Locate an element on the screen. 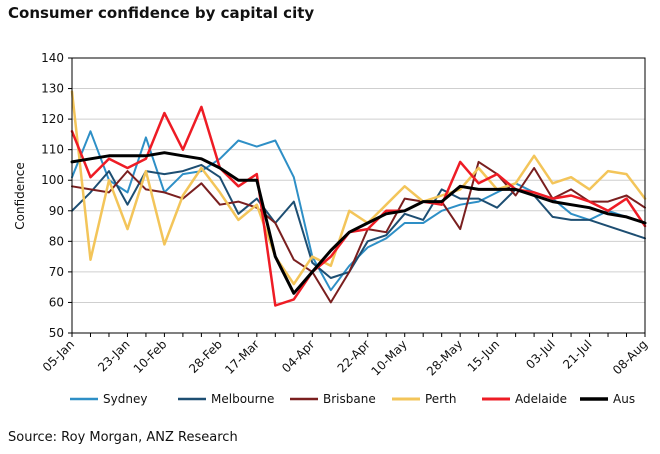 The height and width of the screenshot is (454, 660). y-tick-label: 100 is located at coordinates (52, 180).